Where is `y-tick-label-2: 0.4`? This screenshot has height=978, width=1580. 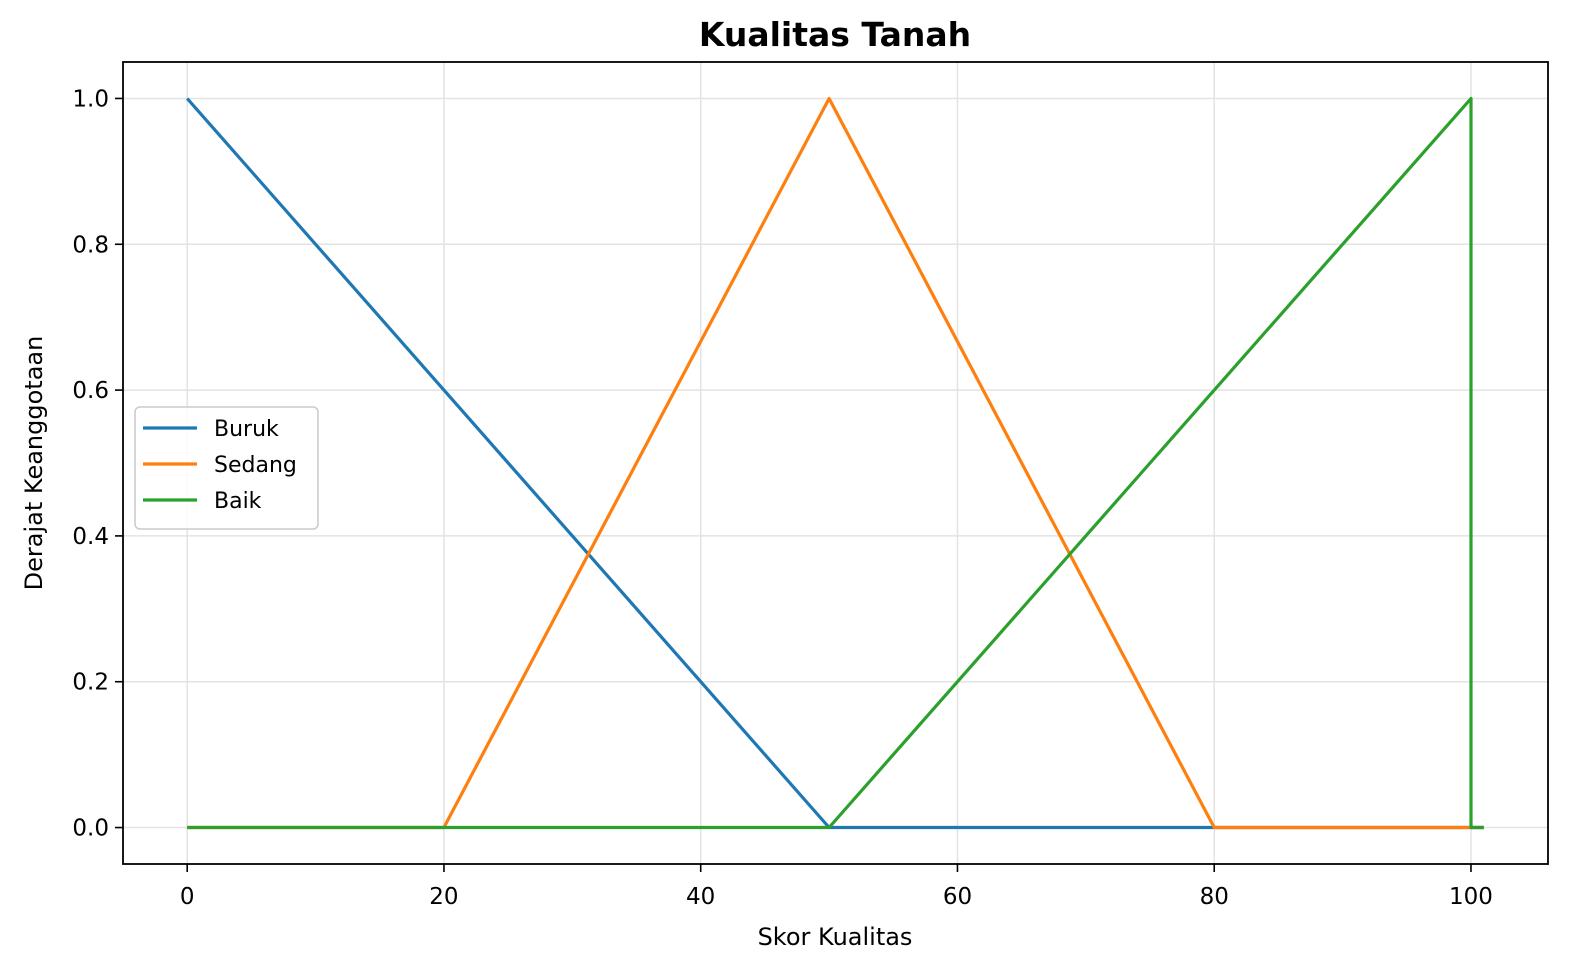 y-tick-label-2: 0.4 is located at coordinates (90, 537).